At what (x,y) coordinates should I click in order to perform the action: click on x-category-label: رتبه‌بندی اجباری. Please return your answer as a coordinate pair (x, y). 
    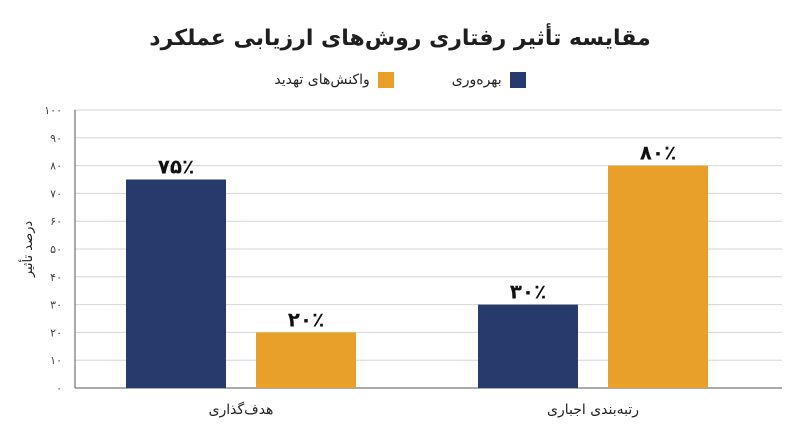
    Looking at the image, I should click on (593, 410).